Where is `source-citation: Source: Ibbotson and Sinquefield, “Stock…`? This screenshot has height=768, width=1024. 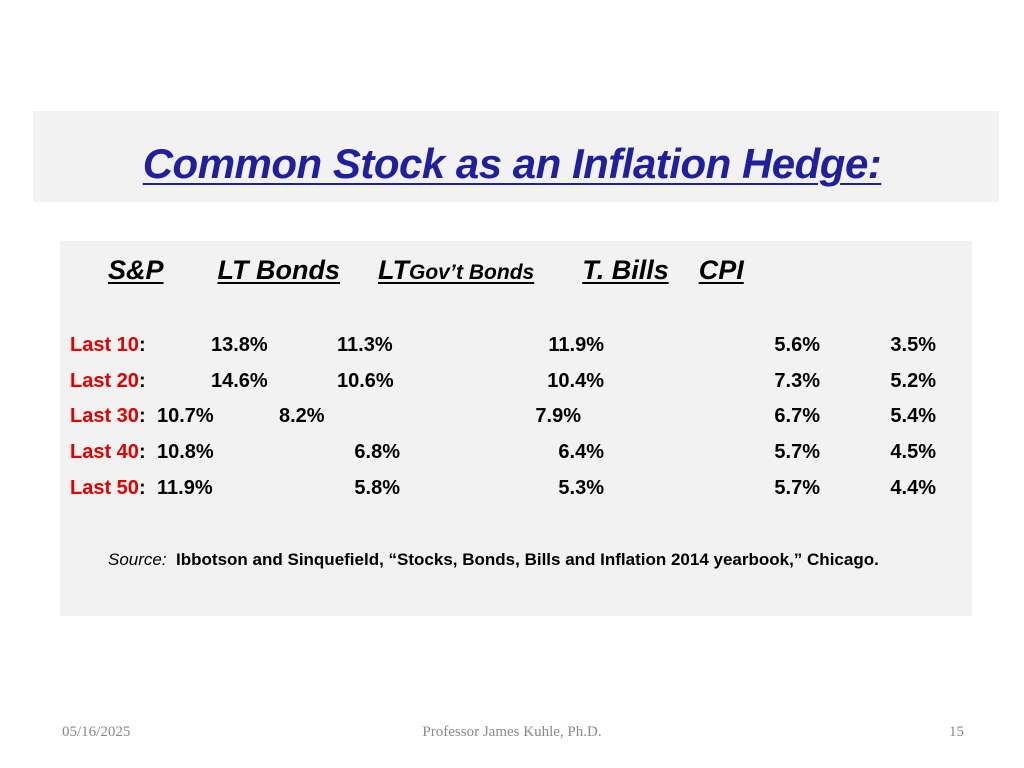 source-citation: Source: Ibbotson and Sinquefield, “Stock… is located at coordinates (523, 560).